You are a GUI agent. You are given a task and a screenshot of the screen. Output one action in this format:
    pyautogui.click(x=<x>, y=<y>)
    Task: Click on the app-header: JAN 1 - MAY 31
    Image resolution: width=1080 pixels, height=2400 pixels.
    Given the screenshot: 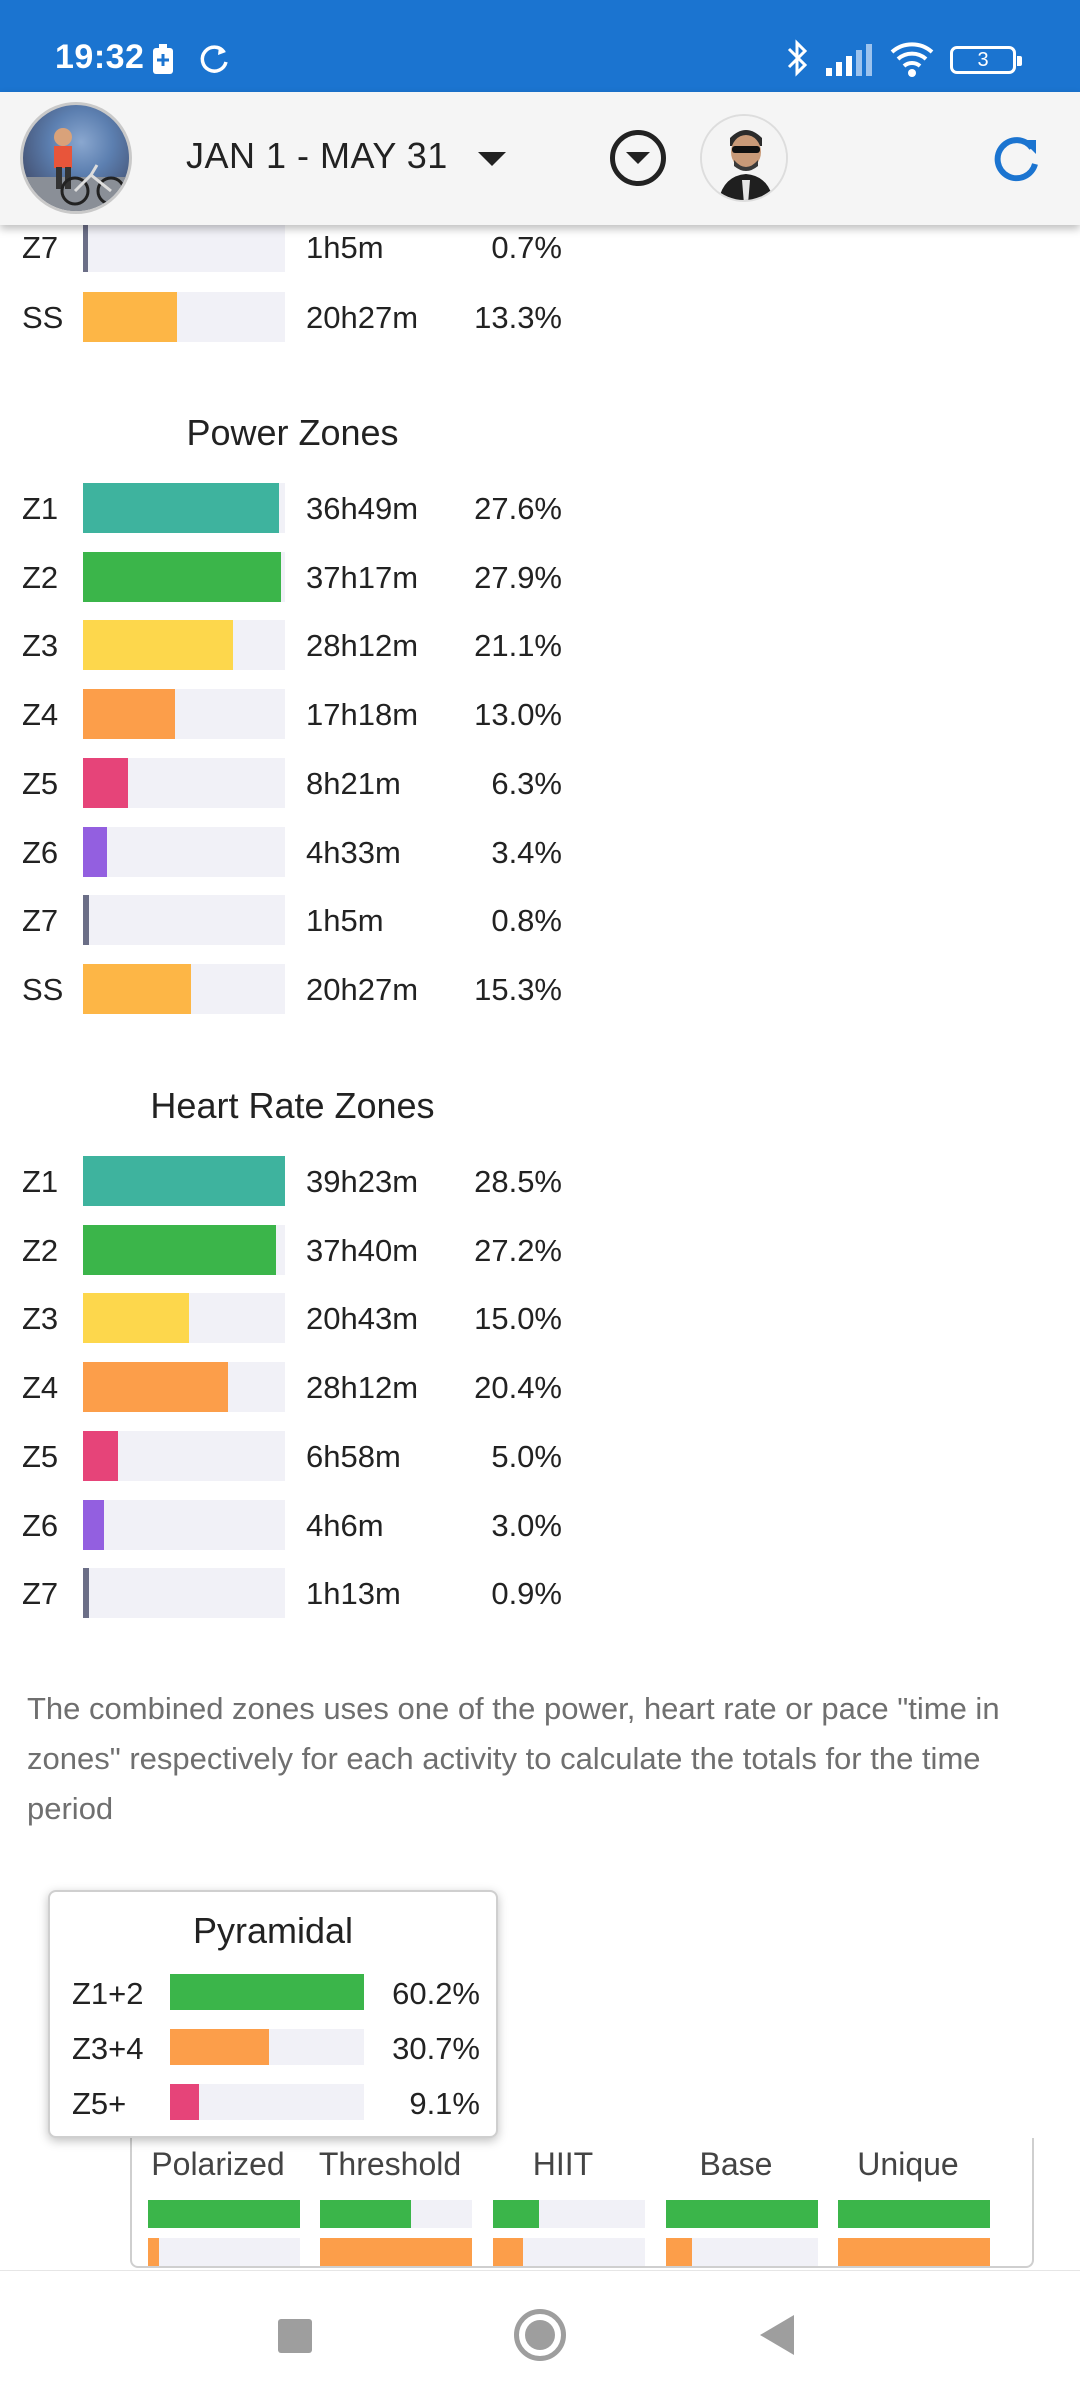 What is the action you would take?
    pyautogui.click(x=540, y=158)
    